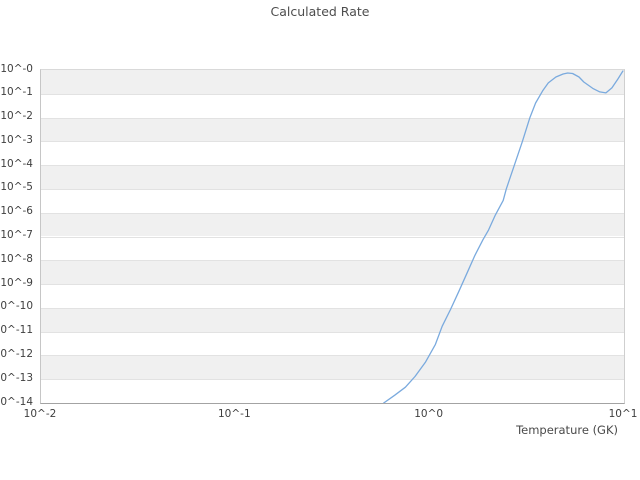 Image resolution: width=640 pixels, height=480 pixels. Describe the element at coordinates (16, 353) in the screenshot. I see `y-tick-label: 10^-12` at that location.